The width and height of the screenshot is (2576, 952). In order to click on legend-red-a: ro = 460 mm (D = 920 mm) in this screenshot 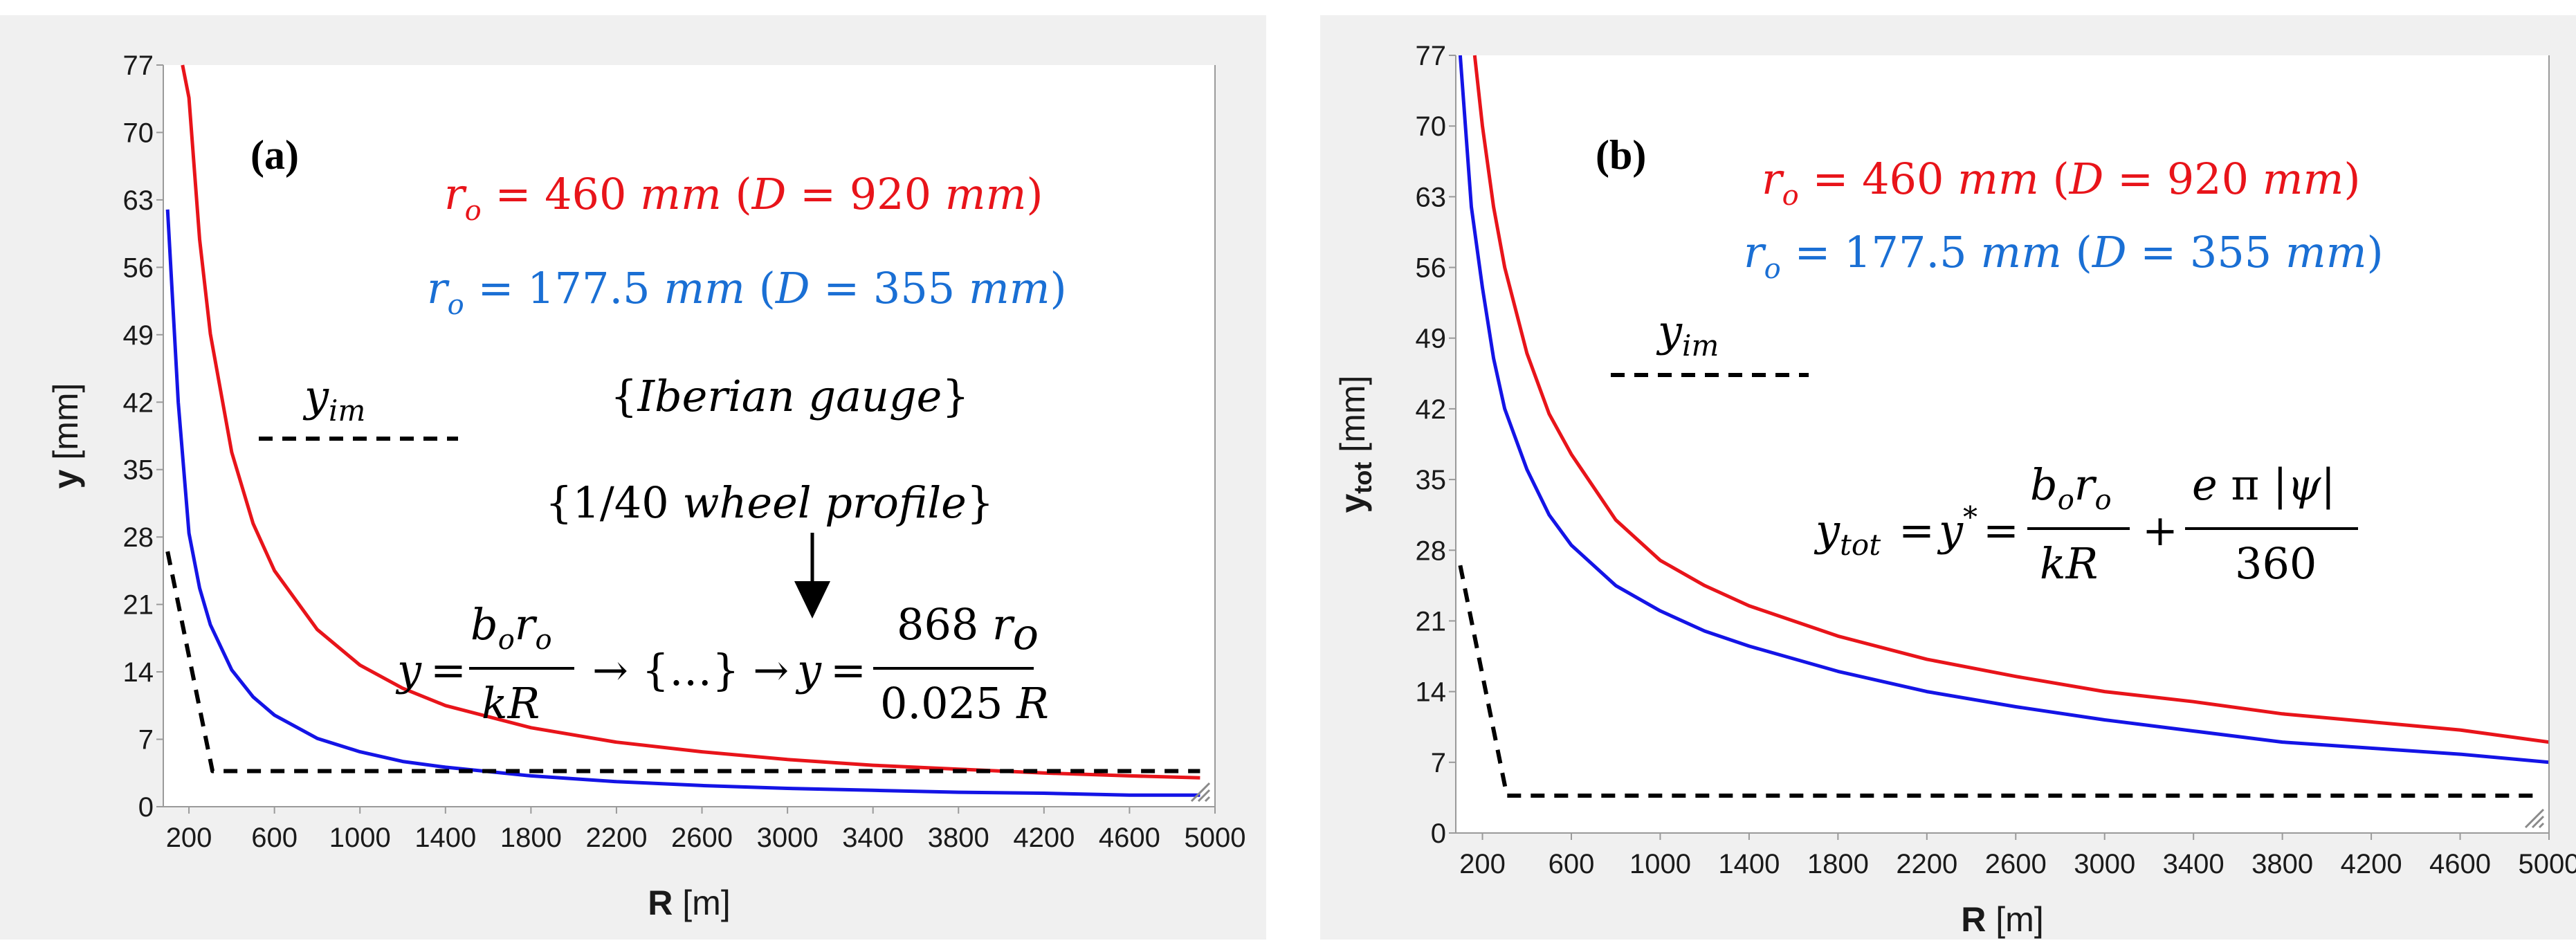, I will do `click(744, 198)`.